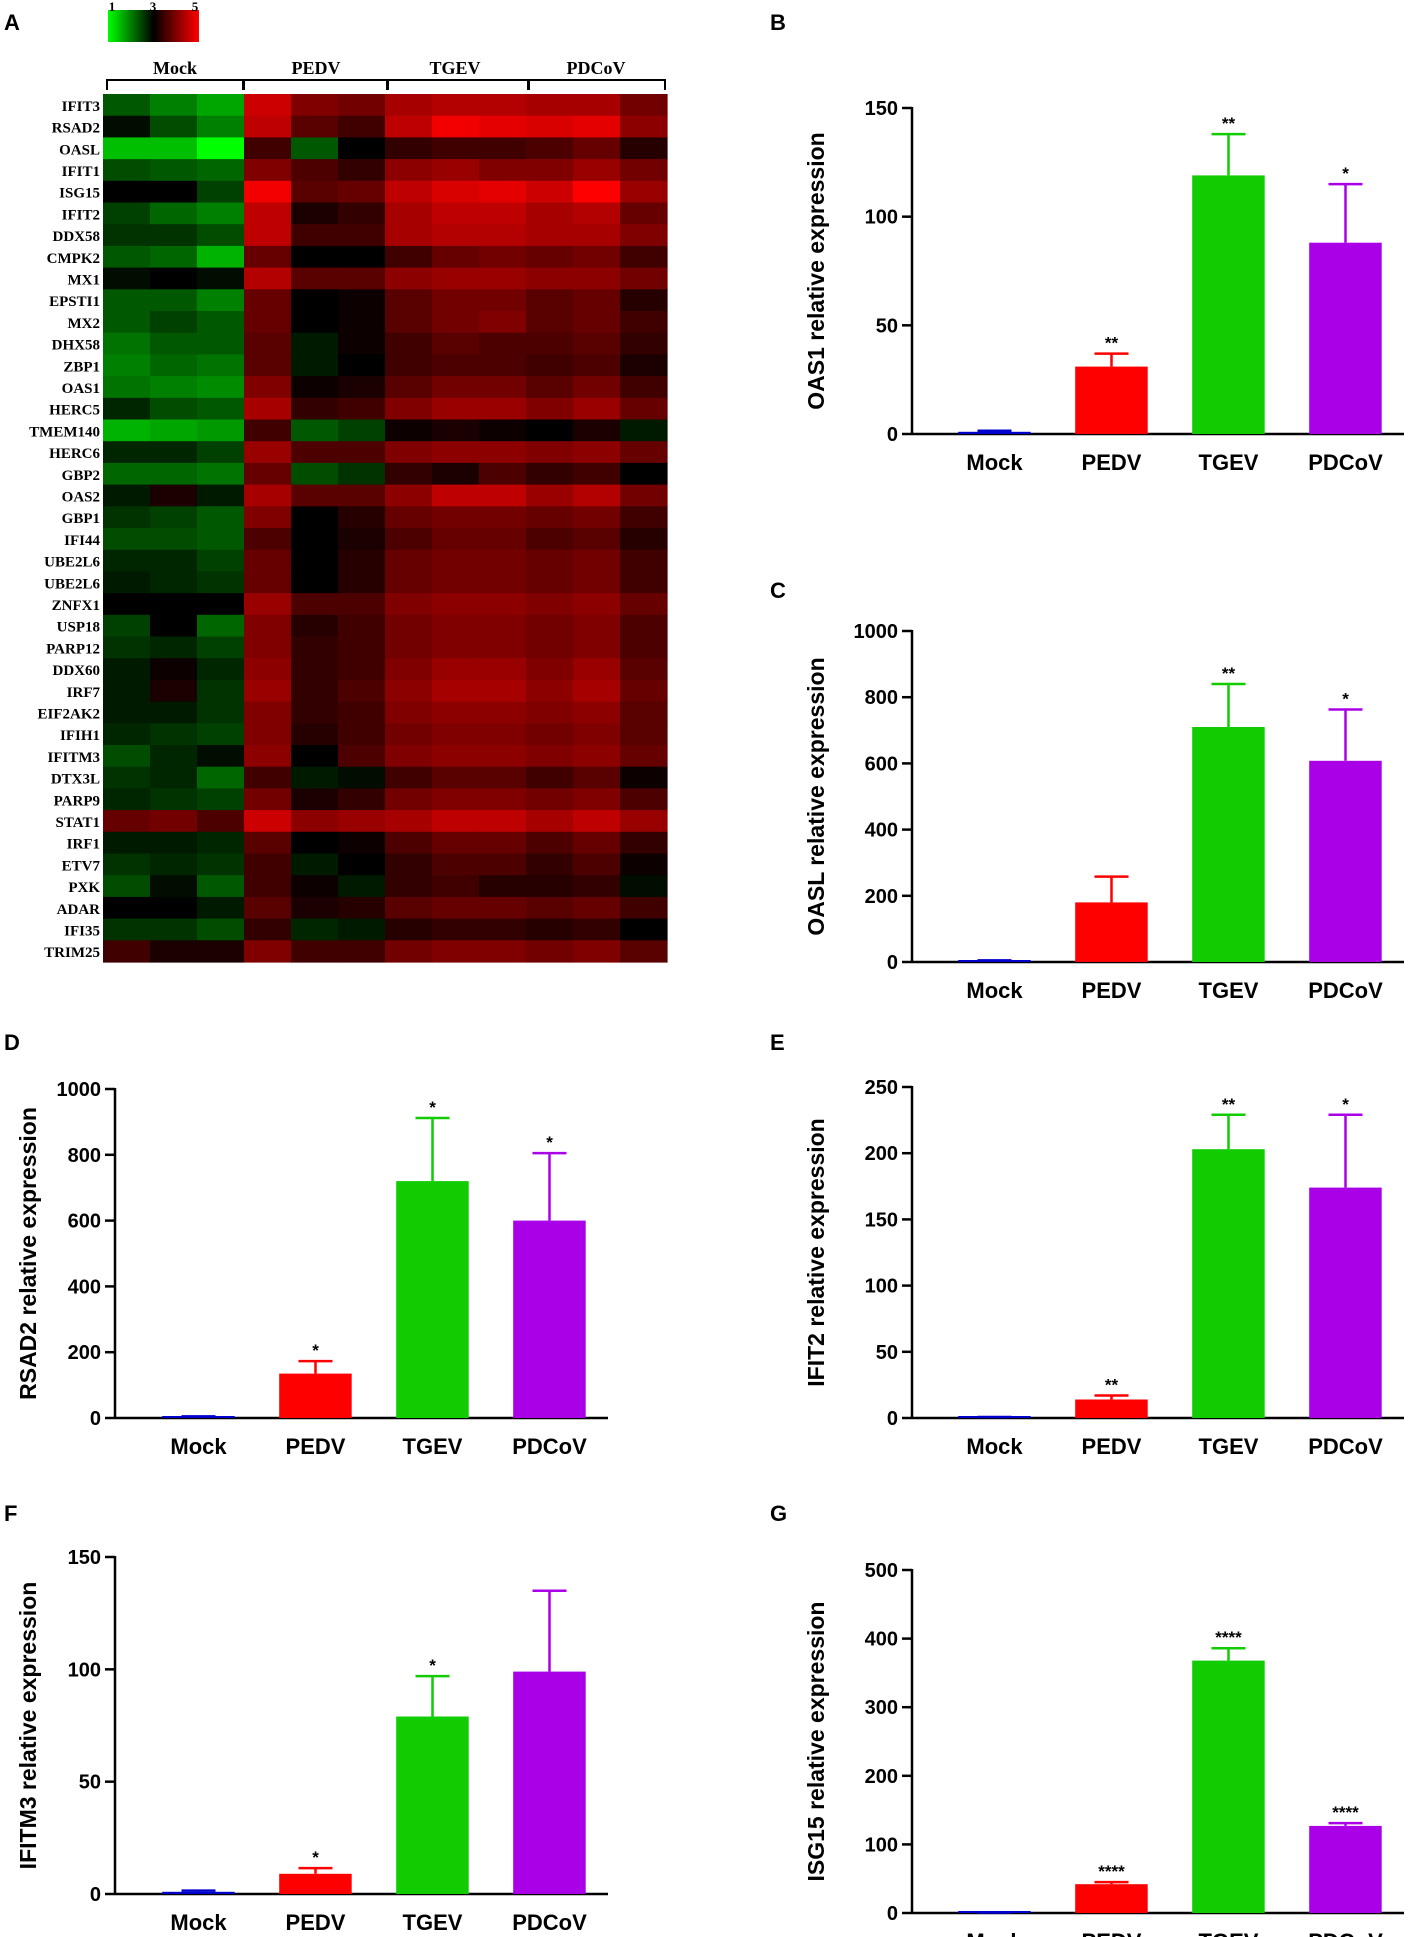 The width and height of the screenshot is (1417, 1937). What do you see at coordinates (881, 1220) in the screenshot?
I see `y-tick-label: 150` at bounding box center [881, 1220].